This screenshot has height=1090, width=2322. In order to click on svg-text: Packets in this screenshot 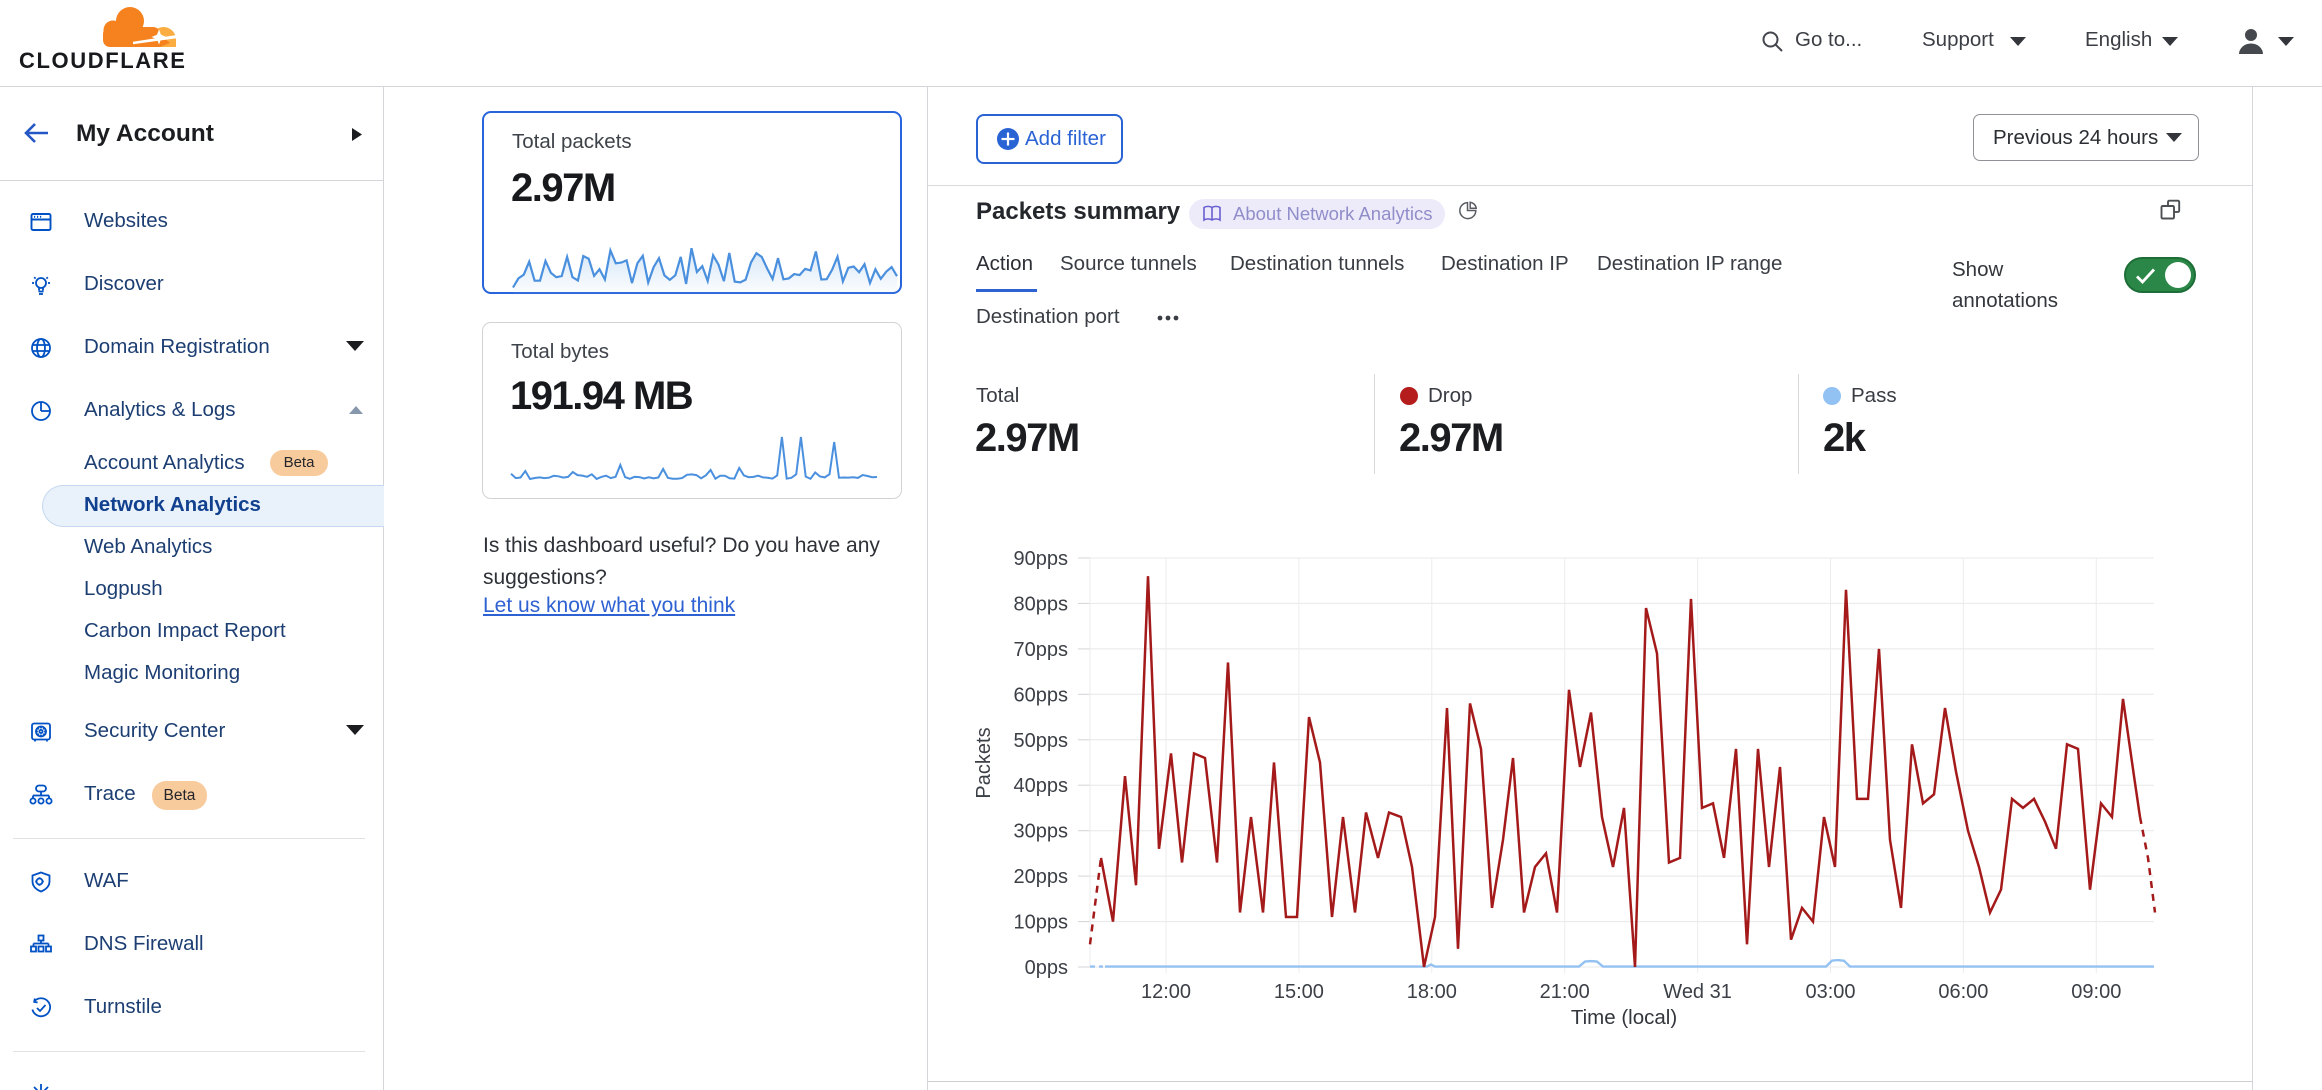, I will do `click(984, 762)`.